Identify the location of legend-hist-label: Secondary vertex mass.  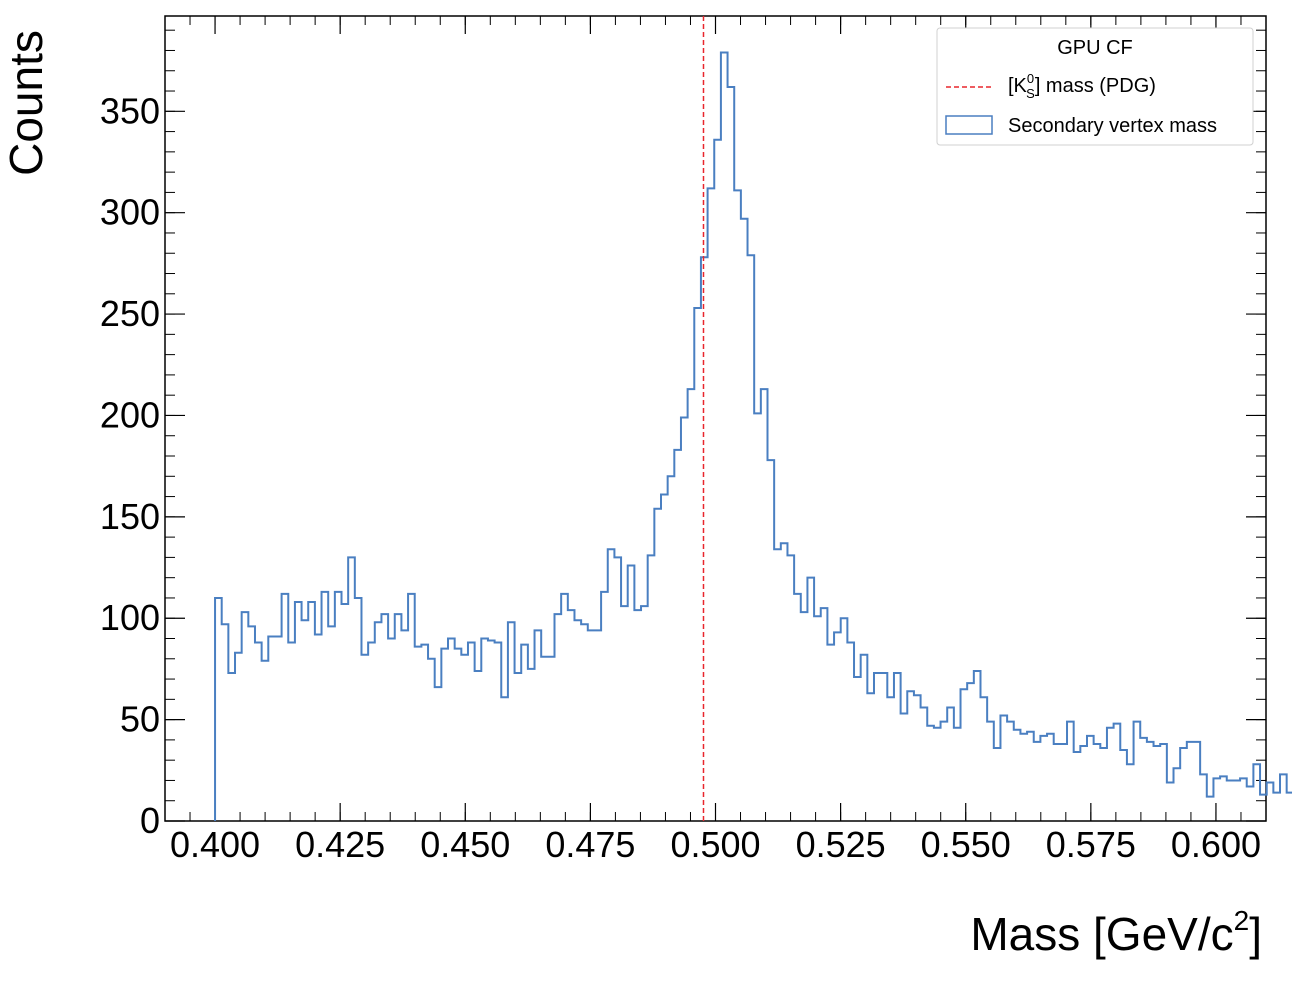
(1112, 126).